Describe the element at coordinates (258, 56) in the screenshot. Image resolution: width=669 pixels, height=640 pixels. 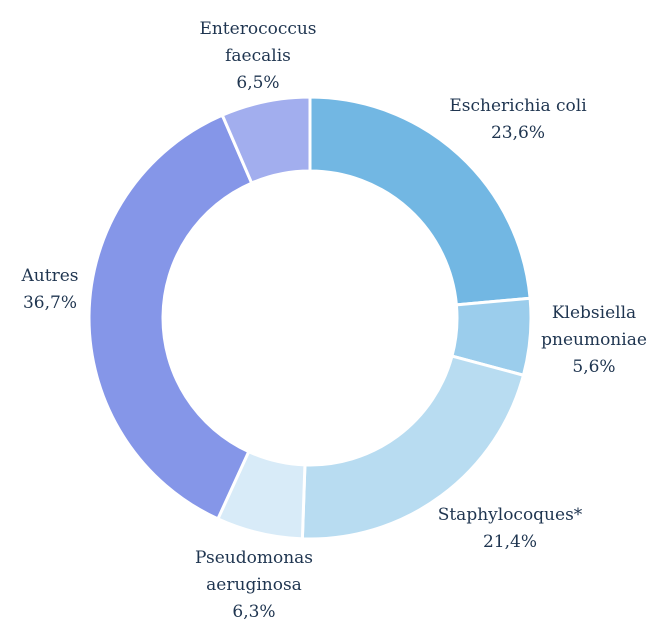
I see `slice-label-enterococcus-faecalis: faecalis` at that location.